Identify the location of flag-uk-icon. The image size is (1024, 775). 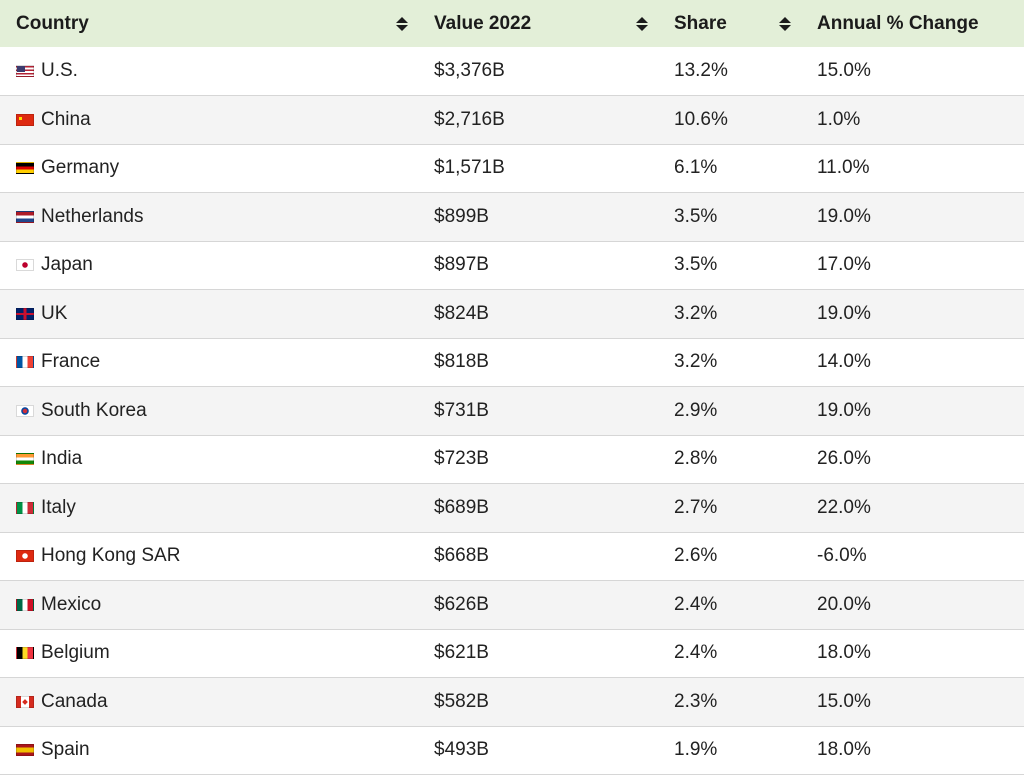
(25, 313).